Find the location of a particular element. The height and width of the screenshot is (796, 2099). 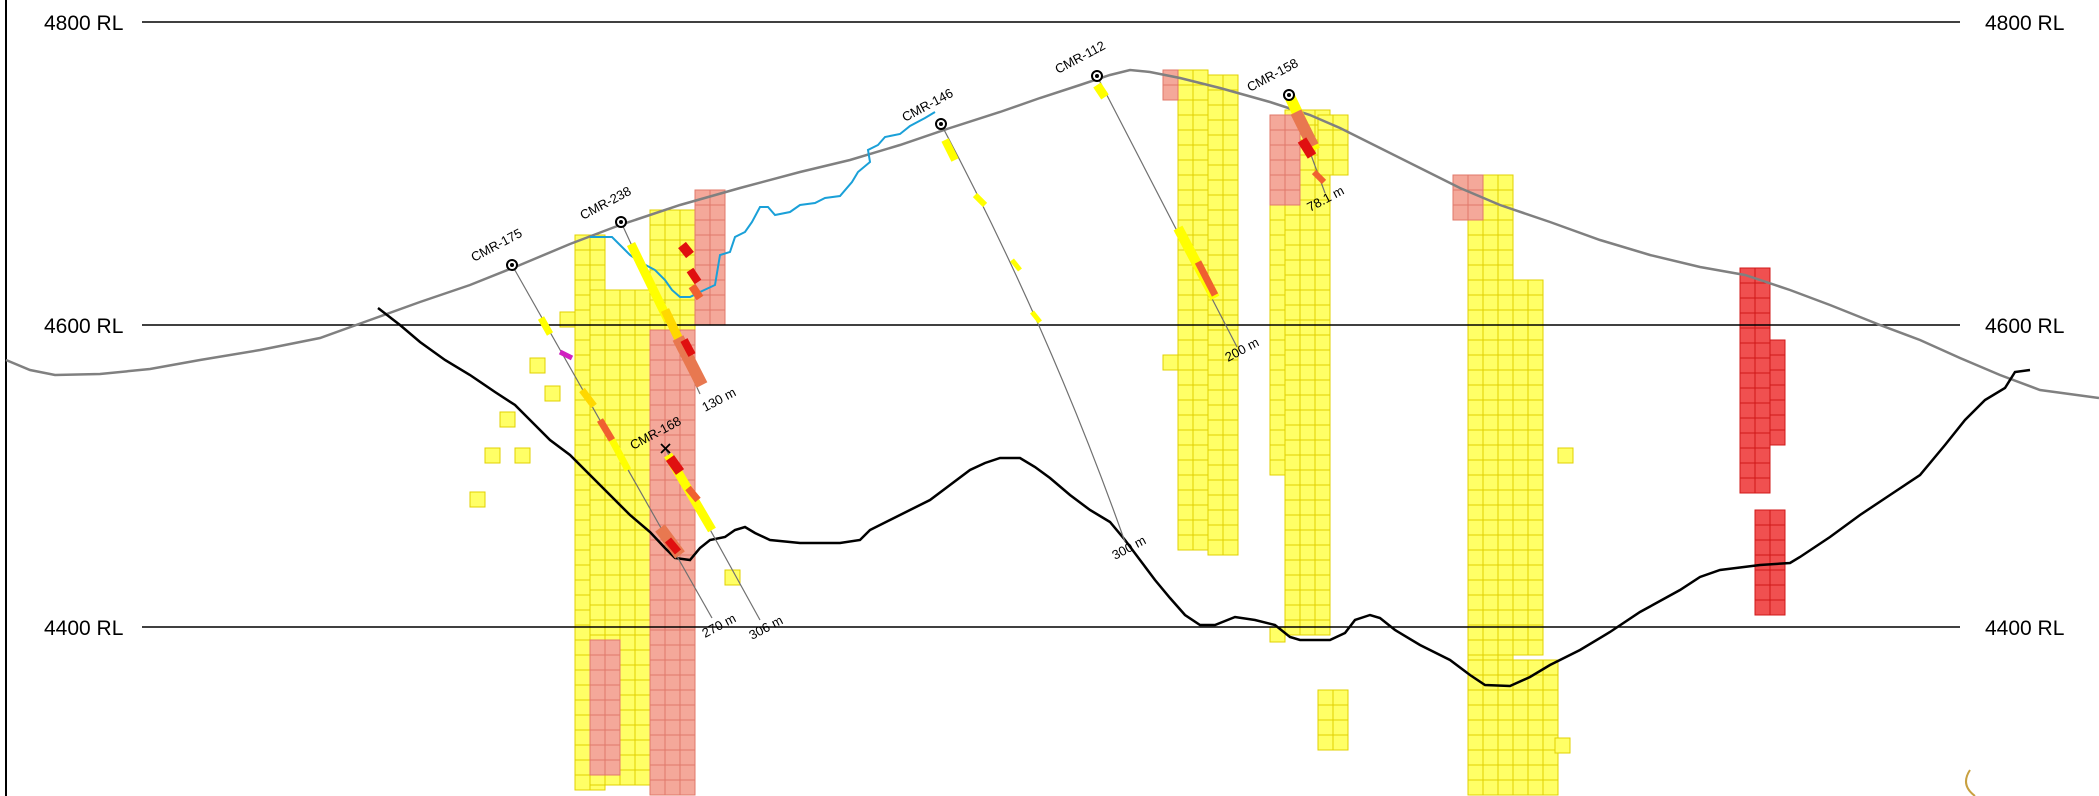

hole-label-cmr-238: CMR-238 is located at coordinates (605, 202).